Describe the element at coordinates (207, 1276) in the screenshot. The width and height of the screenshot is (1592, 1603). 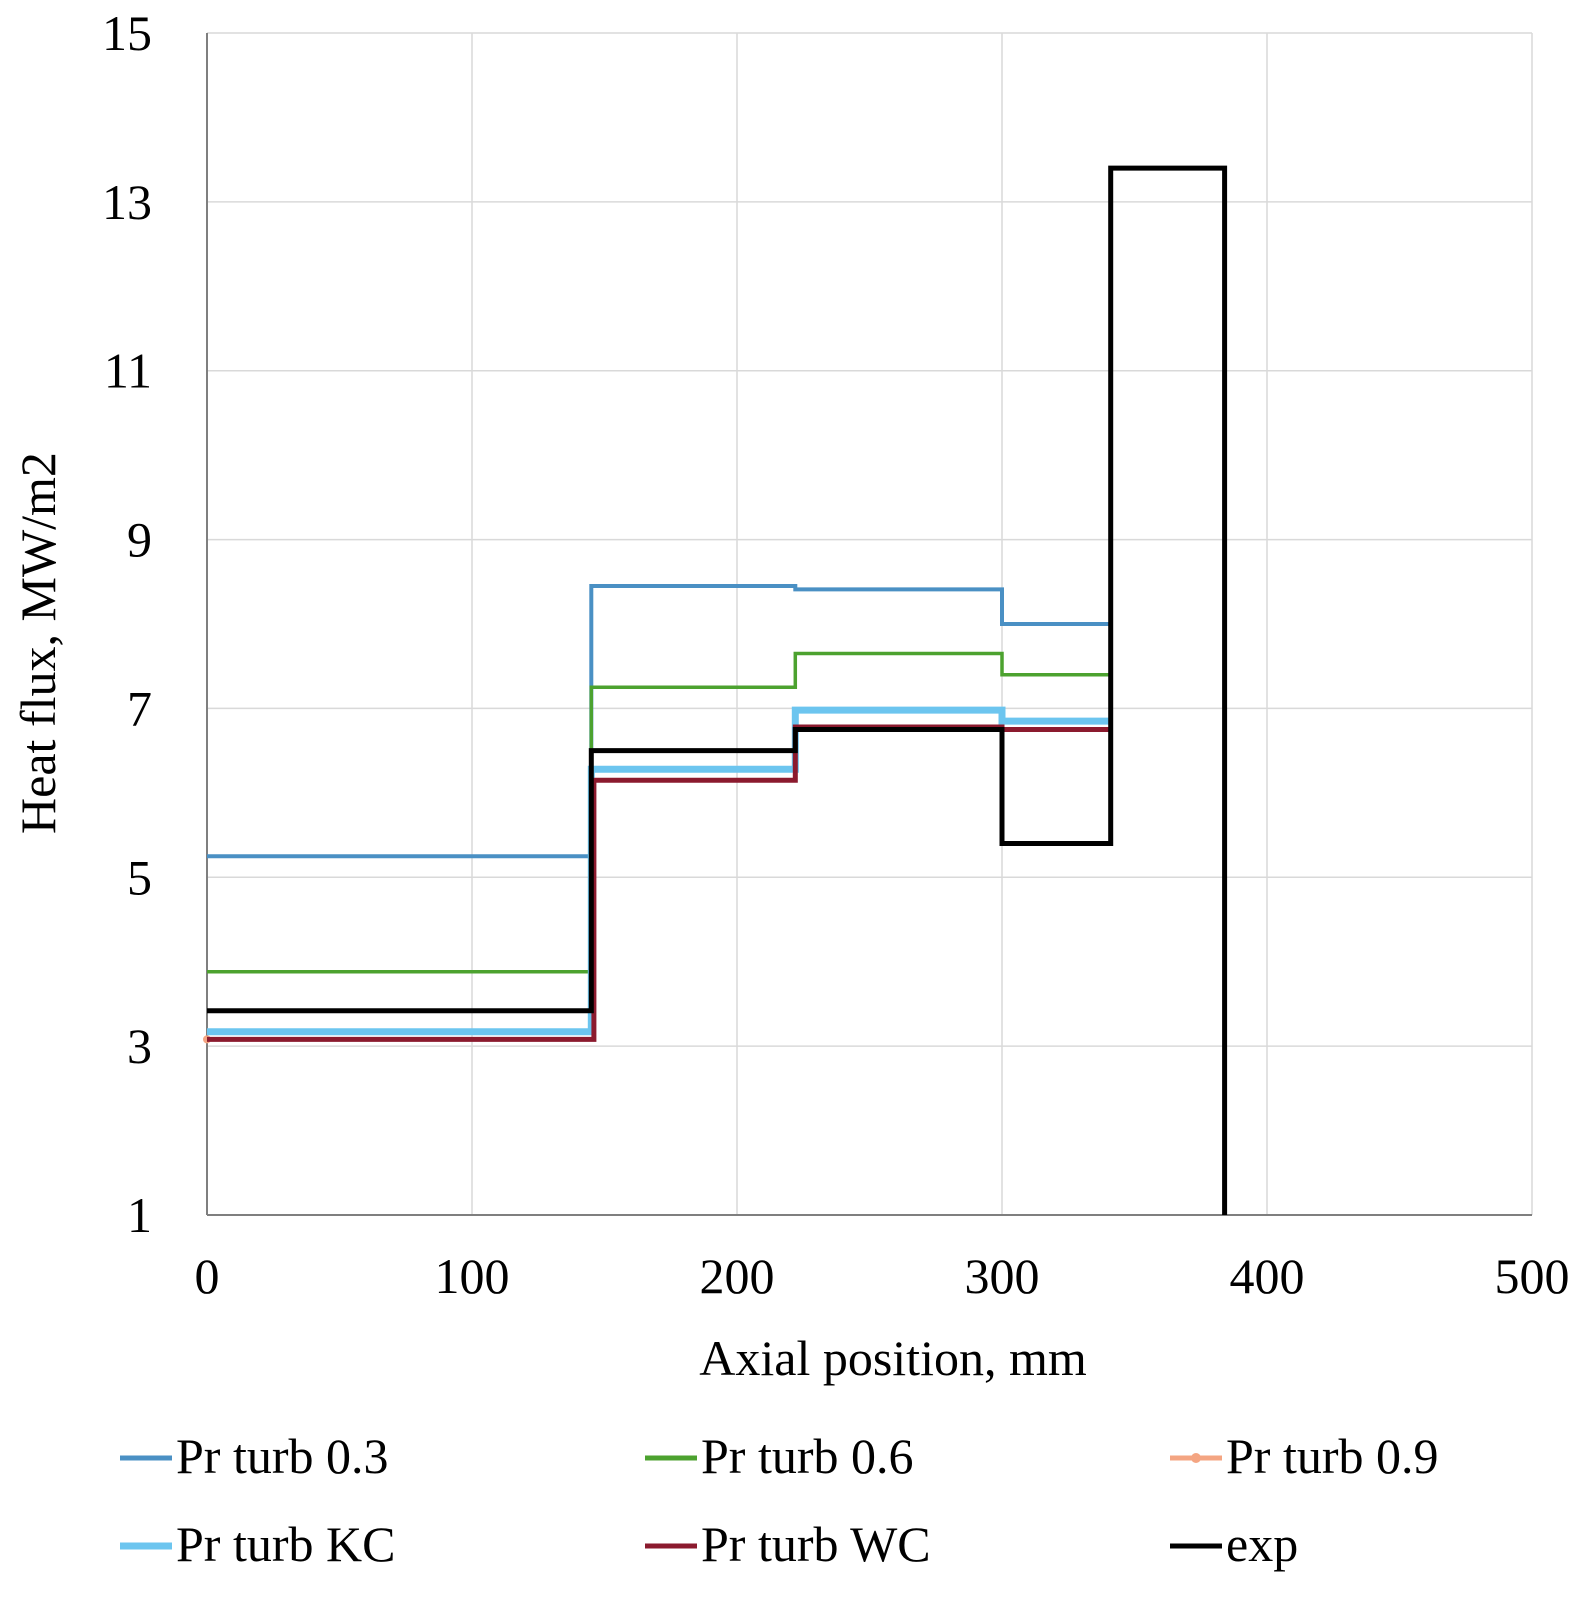
I see `x-tick-label: 0` at that location.